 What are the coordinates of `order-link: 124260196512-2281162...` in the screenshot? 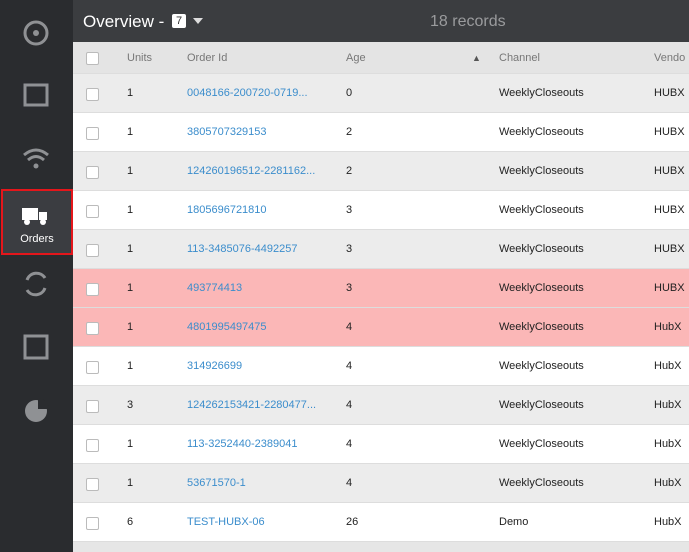 It's located at (251, 171).